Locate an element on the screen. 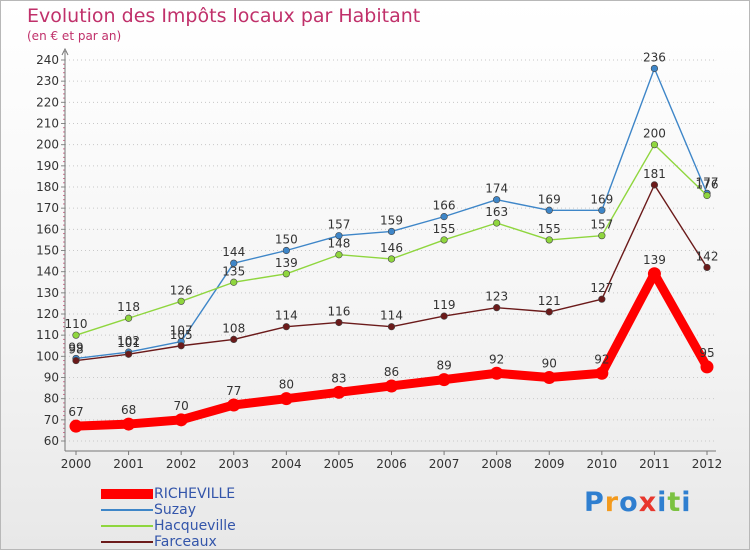 The image size is (750, 550). x-tick-label: 2003 is located at coordinates (233, 464).